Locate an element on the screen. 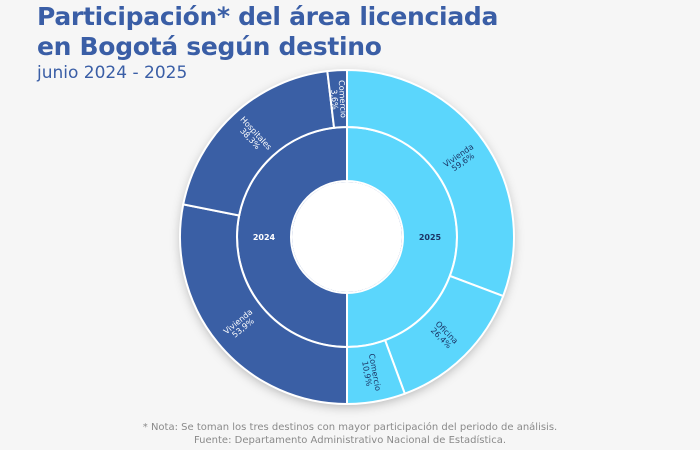  chart-subtitle: junio 2024 - 2025 is located at coordinates (112, 73).